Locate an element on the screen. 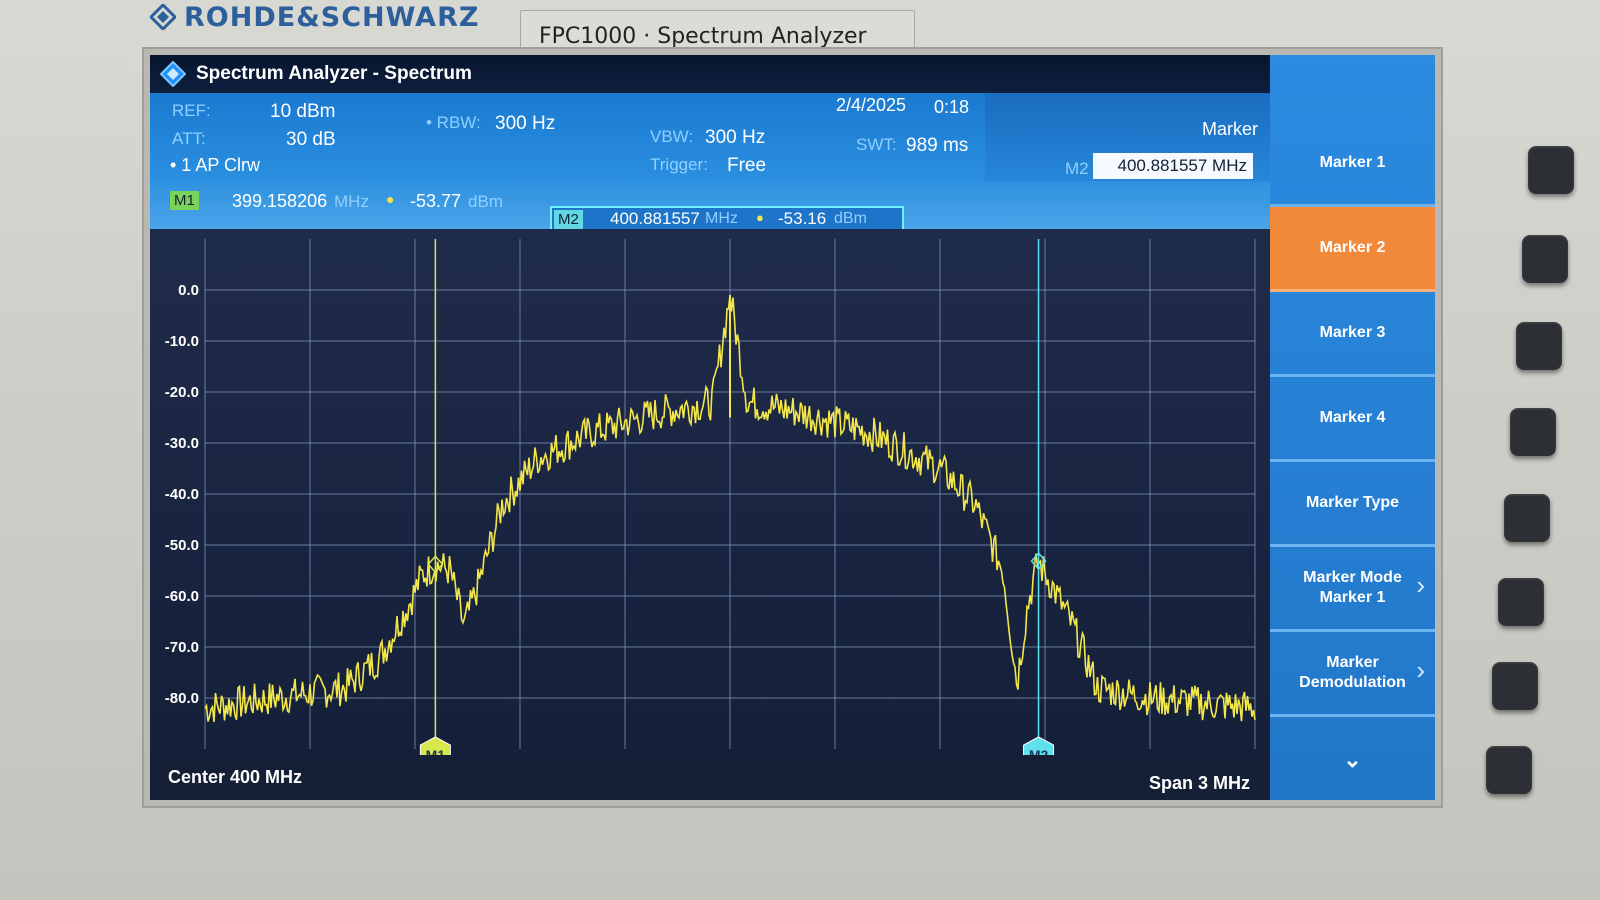 The height and width of the screenshot is (900, 1600). model-plate: FPC1000 · Spectrum Analyzer is located at coordinates (717, 39).